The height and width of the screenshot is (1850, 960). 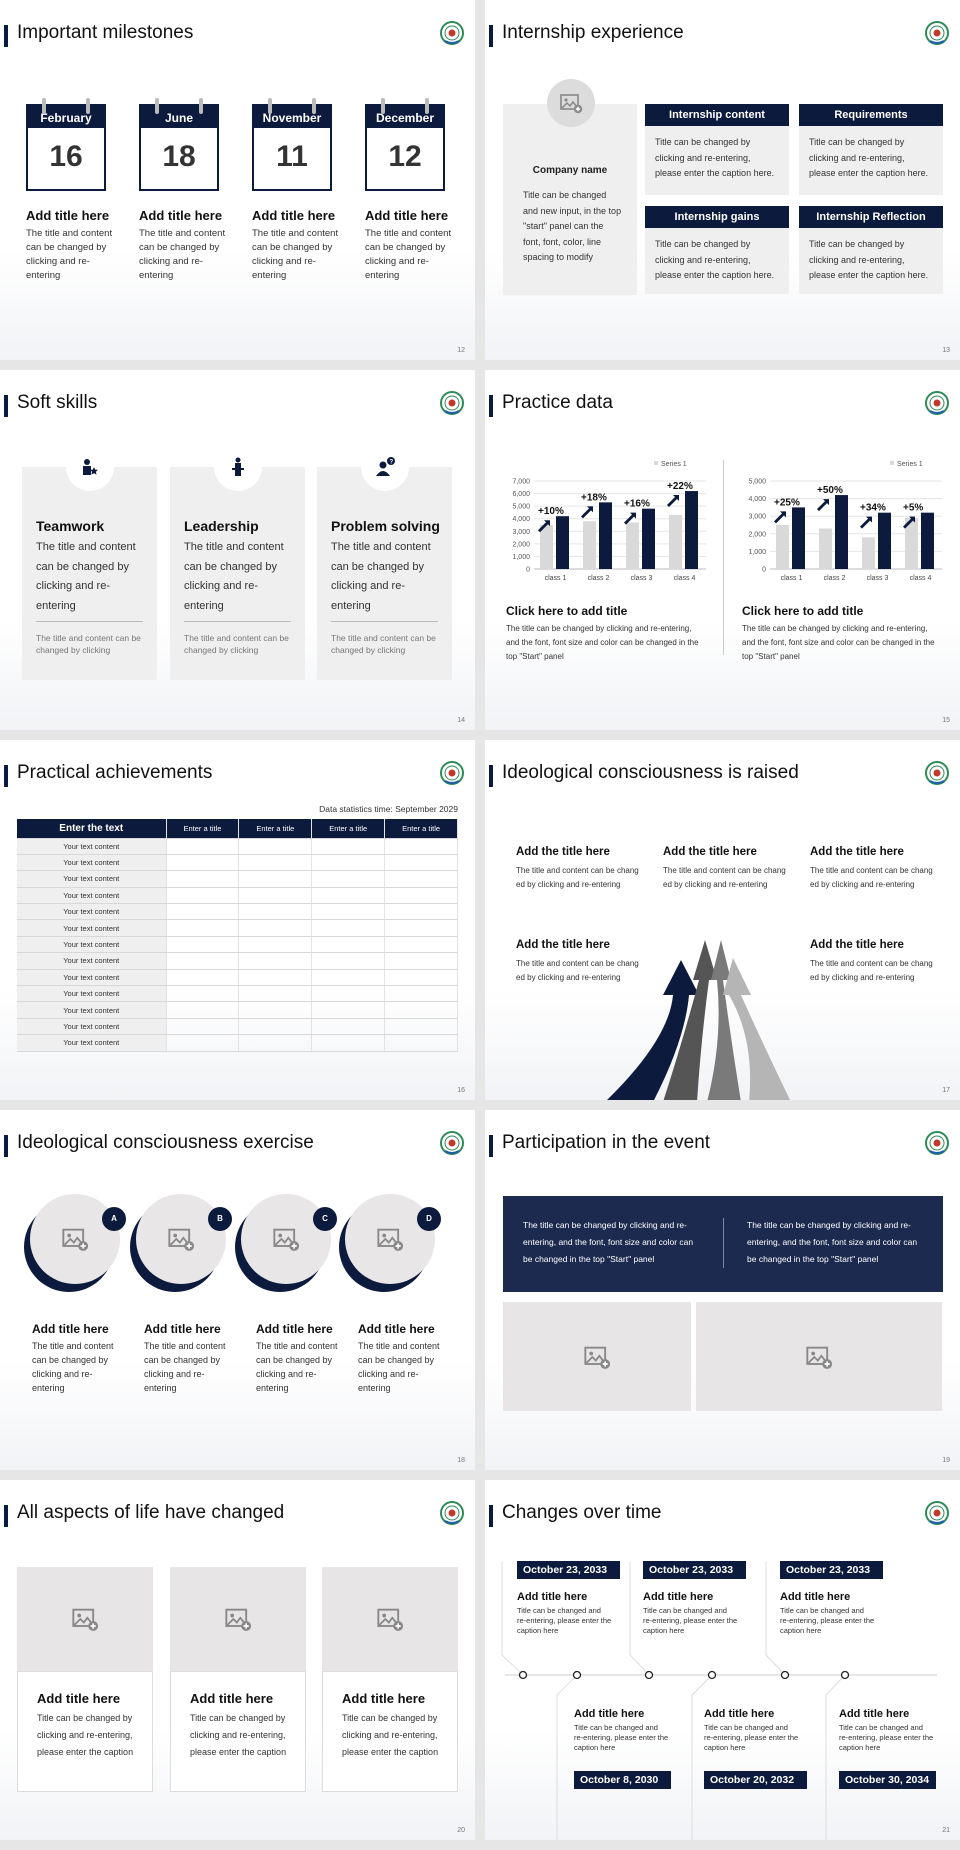 I want to click on chart-divider, so click(x=723, y=557).